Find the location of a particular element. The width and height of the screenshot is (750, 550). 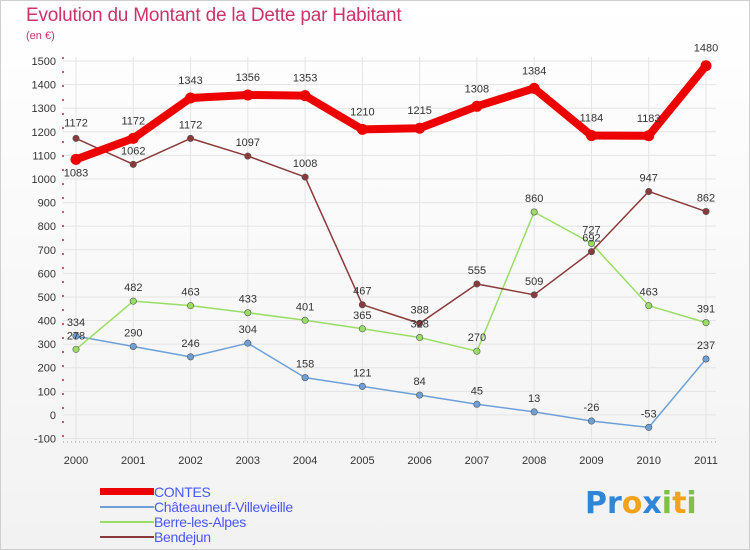

logo-letter: t is located at coordinates (679, 503).